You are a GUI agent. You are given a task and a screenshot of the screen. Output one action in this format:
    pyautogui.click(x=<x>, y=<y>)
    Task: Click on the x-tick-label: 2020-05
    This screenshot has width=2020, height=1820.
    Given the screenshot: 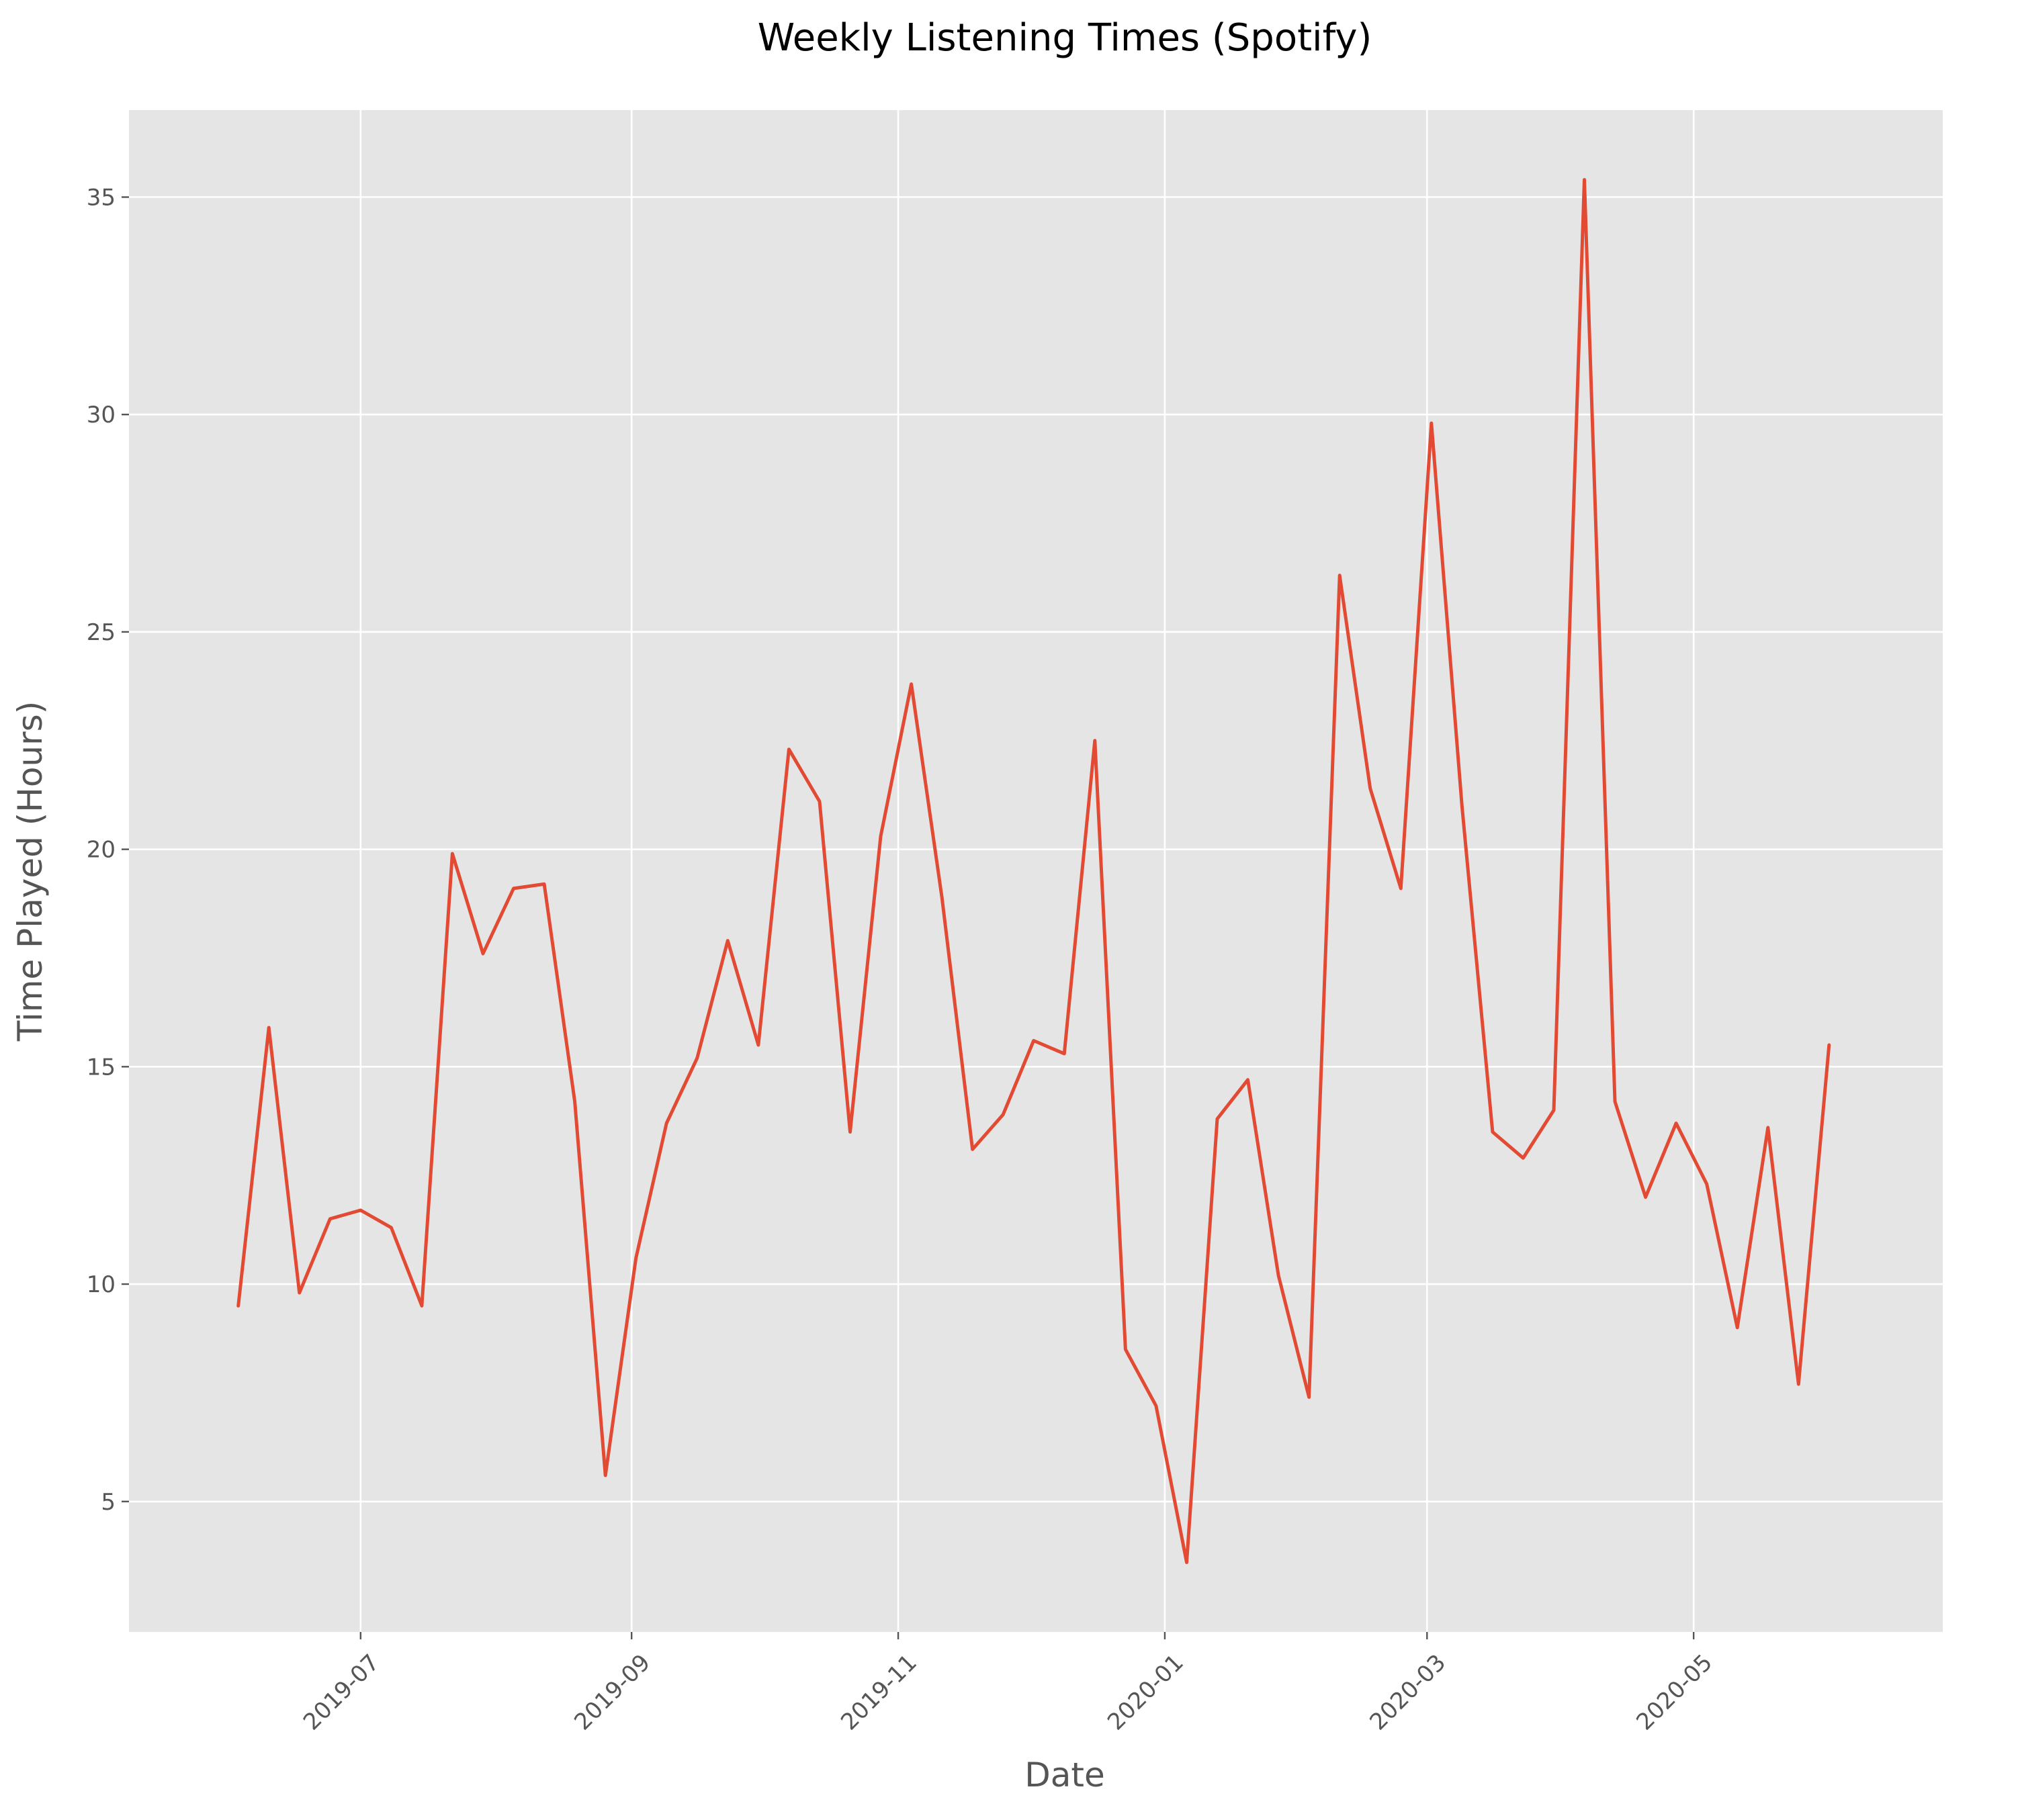 What is the action you would take?
    pyautogui.click(x=1674, y=1692)
    